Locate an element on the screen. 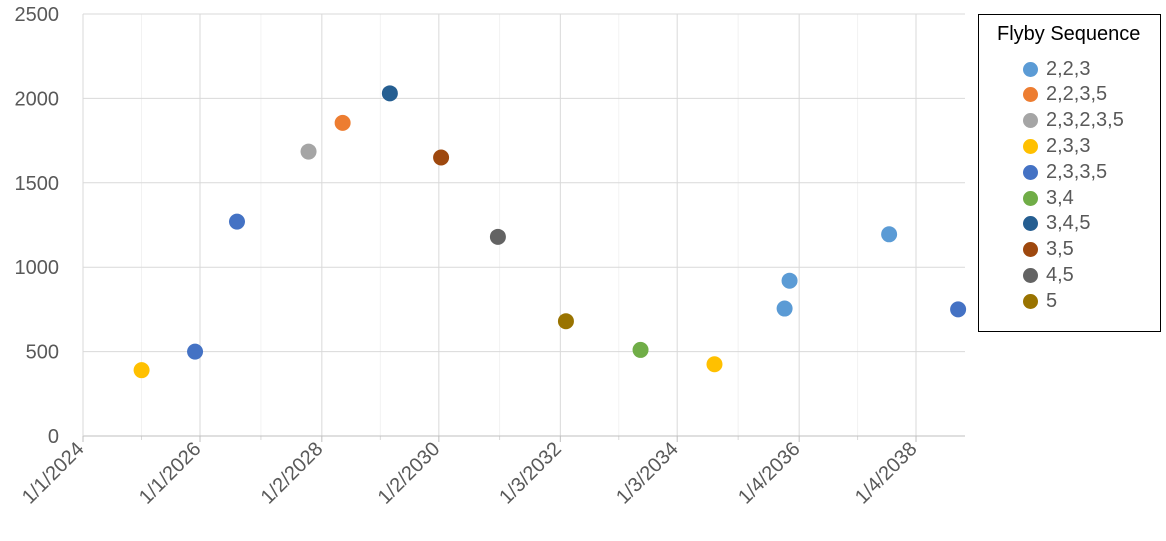 The width and height of the screenshot is (1166, 541). x-tick-label: 1/3/2032 is located at coordinates (530, 473).